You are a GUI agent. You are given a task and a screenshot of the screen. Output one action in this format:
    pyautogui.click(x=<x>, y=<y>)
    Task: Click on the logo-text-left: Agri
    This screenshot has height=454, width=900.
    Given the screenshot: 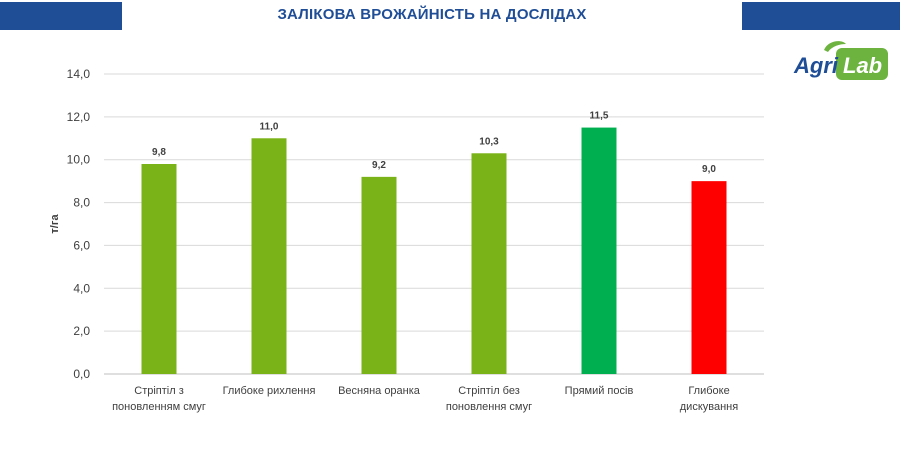 What is the action you would take?
    pyautogui.click(x=816, y=65)
    